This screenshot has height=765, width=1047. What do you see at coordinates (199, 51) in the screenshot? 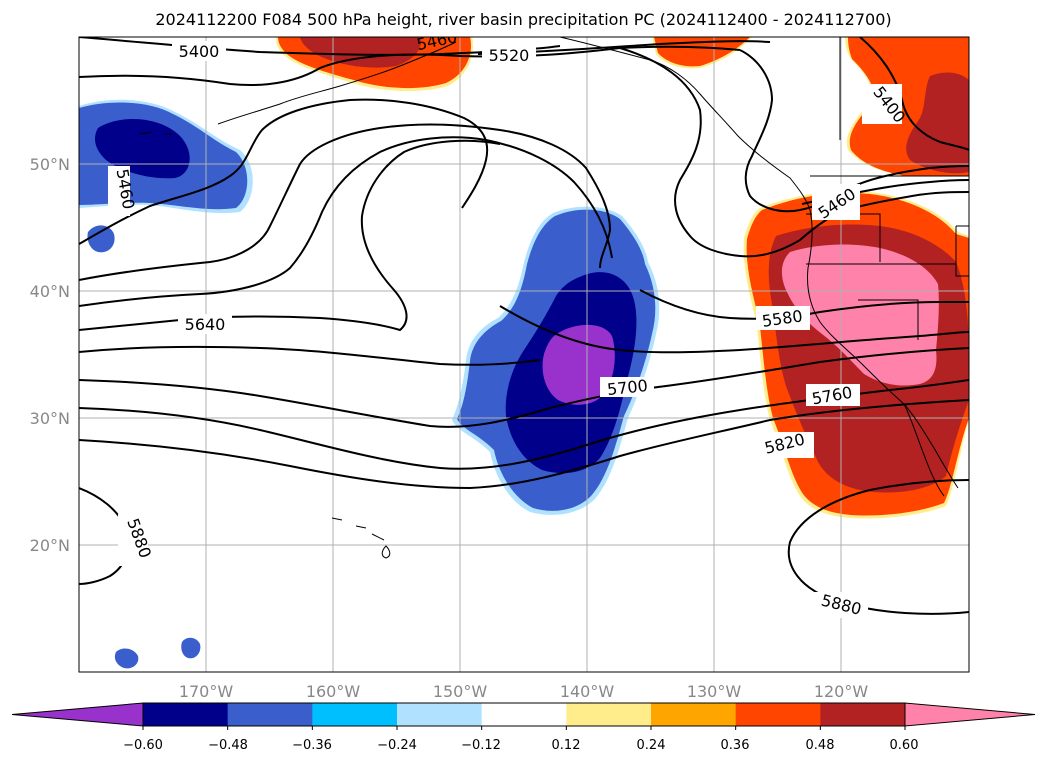
I see `contour-label-5400-west: 5400` at bounding box center [199, 51].